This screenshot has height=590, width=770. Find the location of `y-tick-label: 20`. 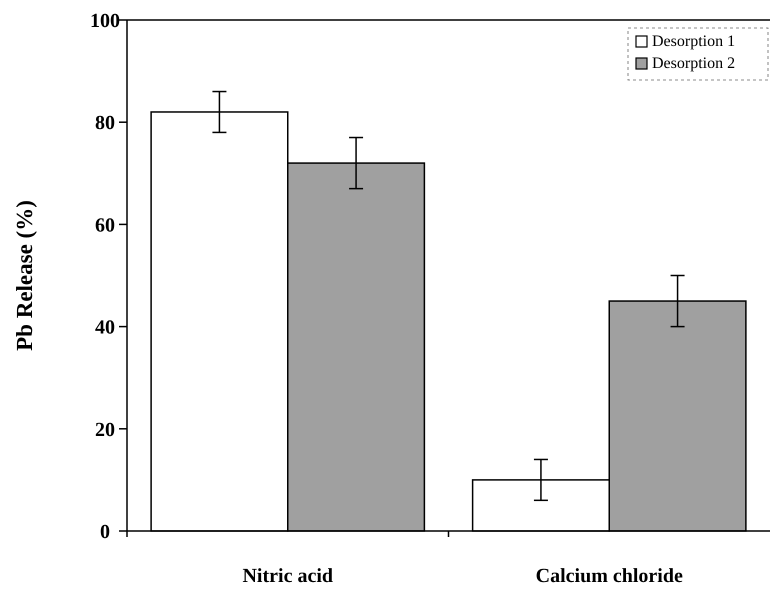

y-tick-label: 20 is located at coordinates (105, 429).